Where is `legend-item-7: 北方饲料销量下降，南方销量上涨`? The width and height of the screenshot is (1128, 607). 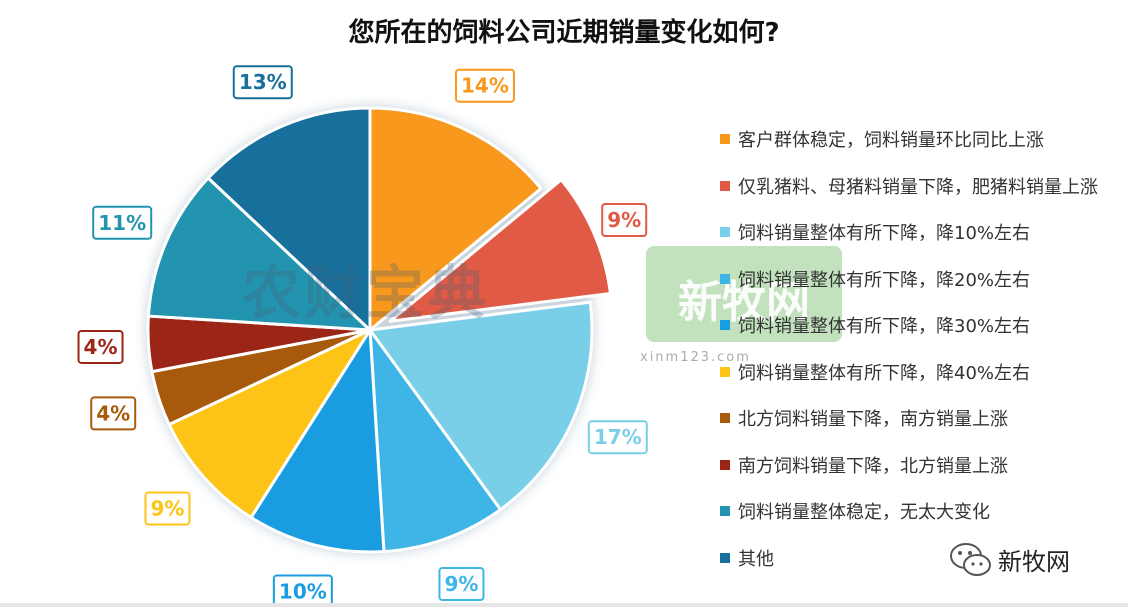
legend-item-7: 北方饲料销量下降，南方销量上涨 is located at coordinates (922, 418).